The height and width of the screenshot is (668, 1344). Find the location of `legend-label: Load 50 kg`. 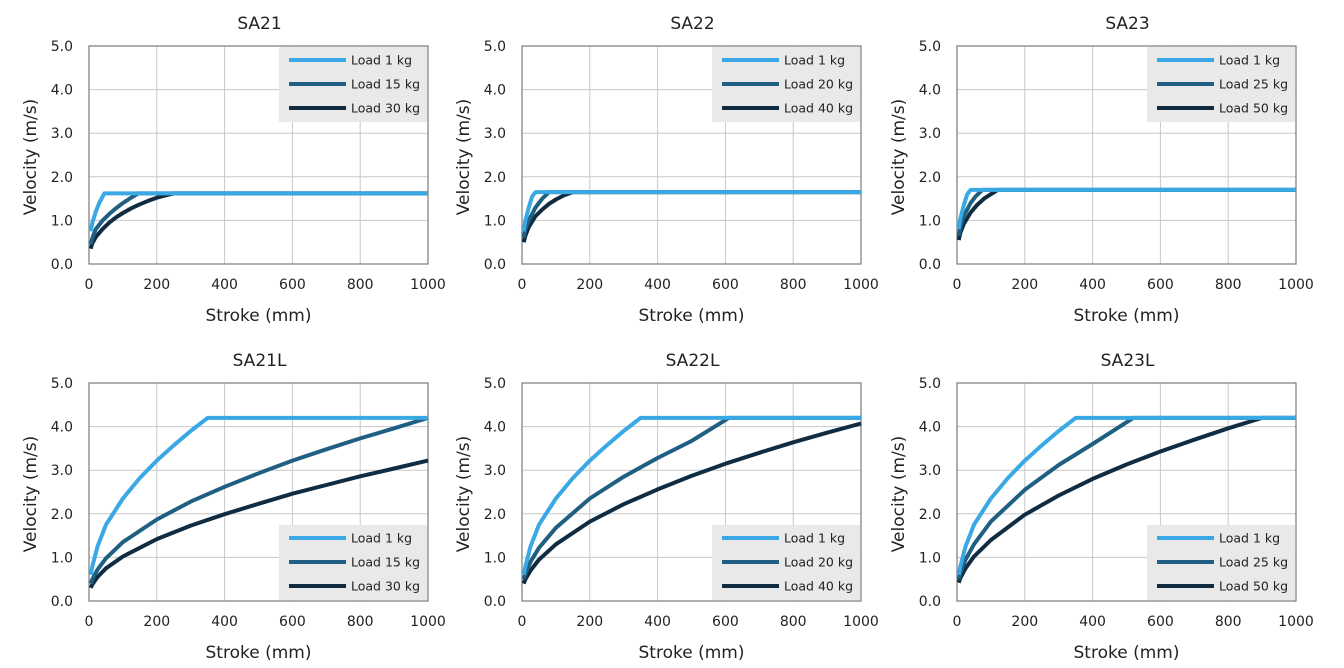

legend-label: Load 50 kg is located at coordinates (1253, 586).